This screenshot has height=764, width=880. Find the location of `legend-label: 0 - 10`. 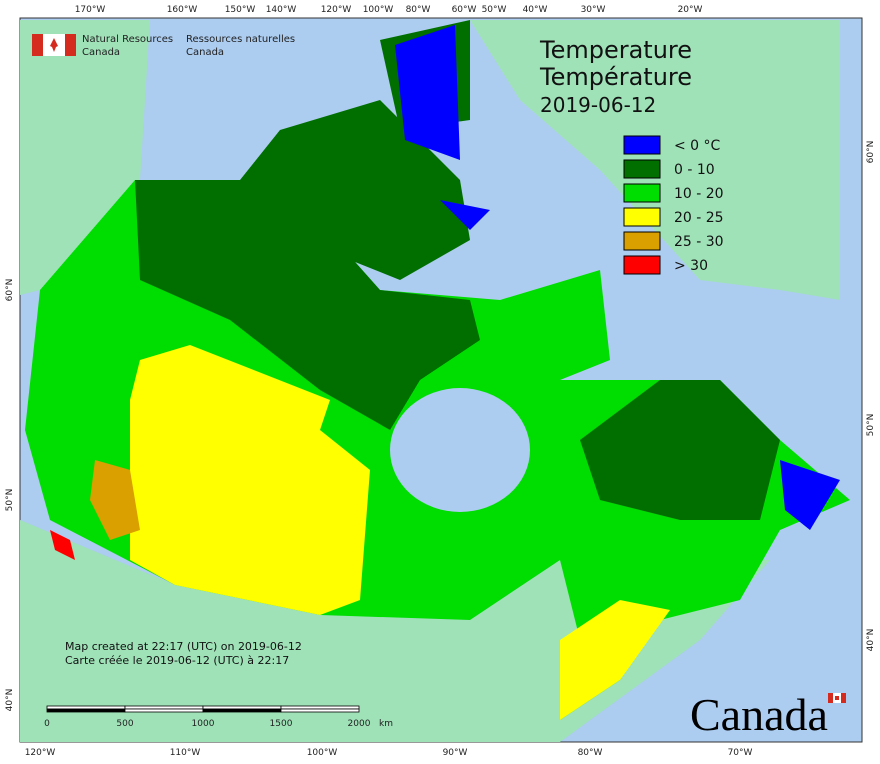

legend-label: 0 - 10 is located at coordinates (694, 170).